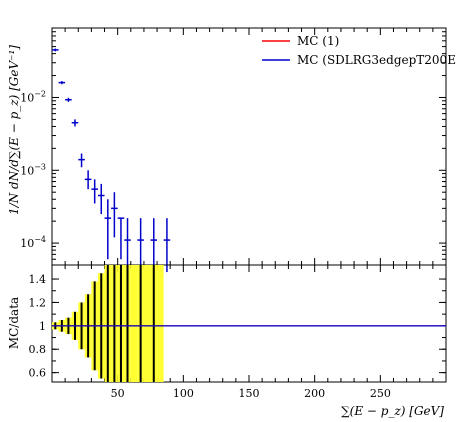 The image size is (461, 422). I want to click on ratio-y-tick-label: 0.6, so click(38, 373).